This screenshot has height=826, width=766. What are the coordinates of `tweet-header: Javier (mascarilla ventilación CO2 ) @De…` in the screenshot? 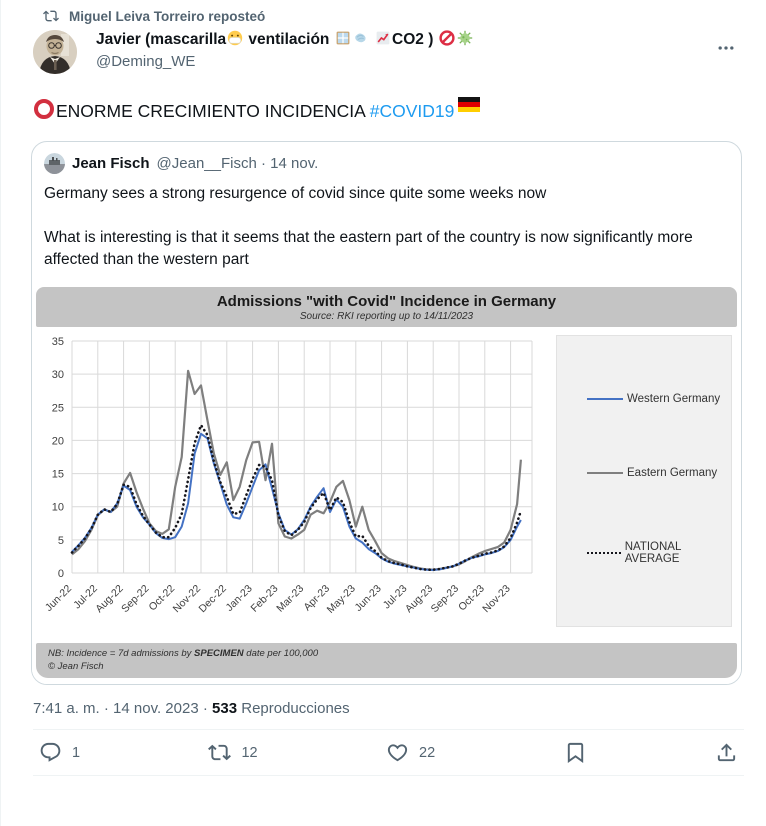 It's located at (387, 52).